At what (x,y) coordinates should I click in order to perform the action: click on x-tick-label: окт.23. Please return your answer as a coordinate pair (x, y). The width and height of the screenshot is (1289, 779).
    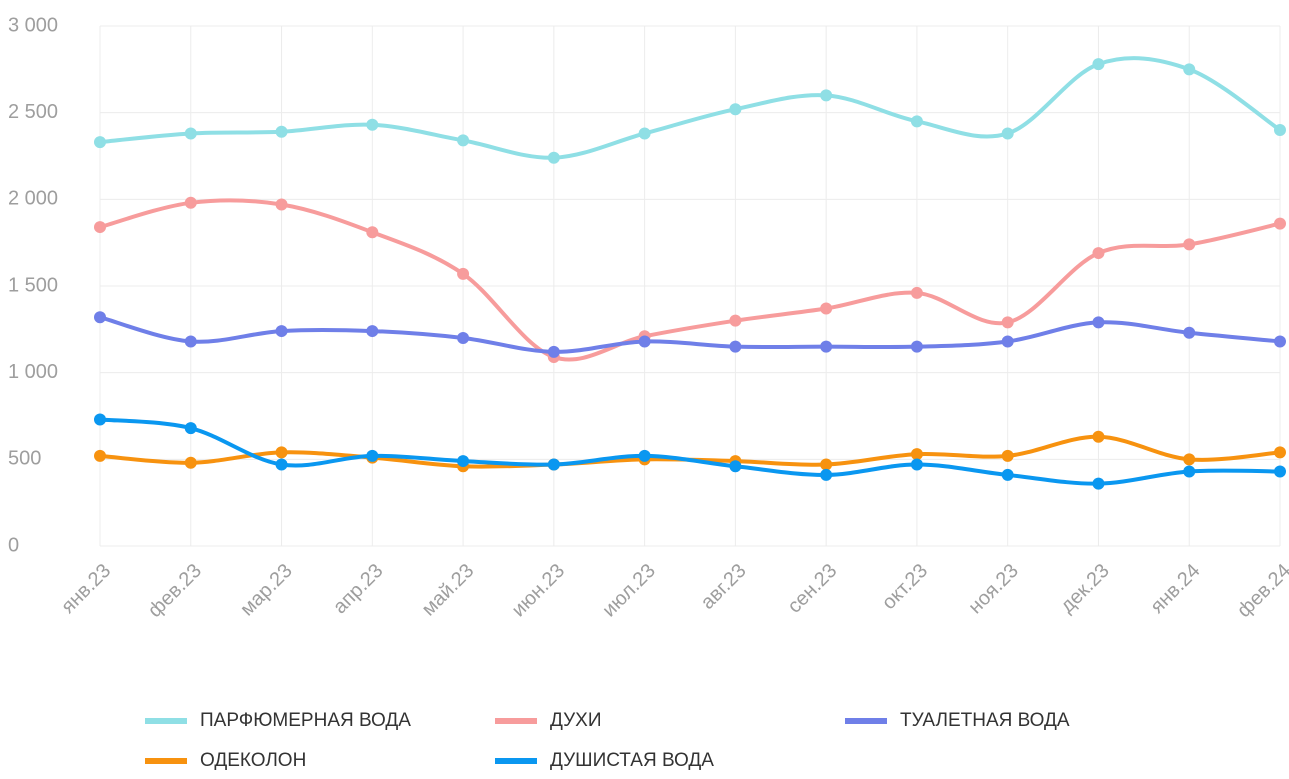
    Looking at the image, I should click on (905, 587).